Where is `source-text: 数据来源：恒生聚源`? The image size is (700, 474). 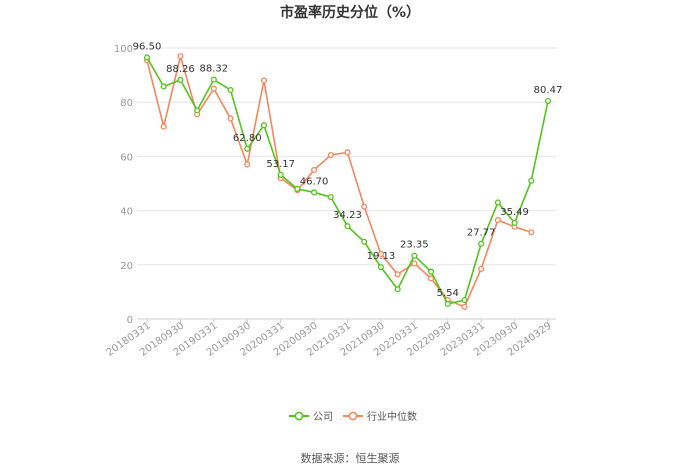 source-text: 数据来源：恒生聚源 is located at coordinates (350, 458).